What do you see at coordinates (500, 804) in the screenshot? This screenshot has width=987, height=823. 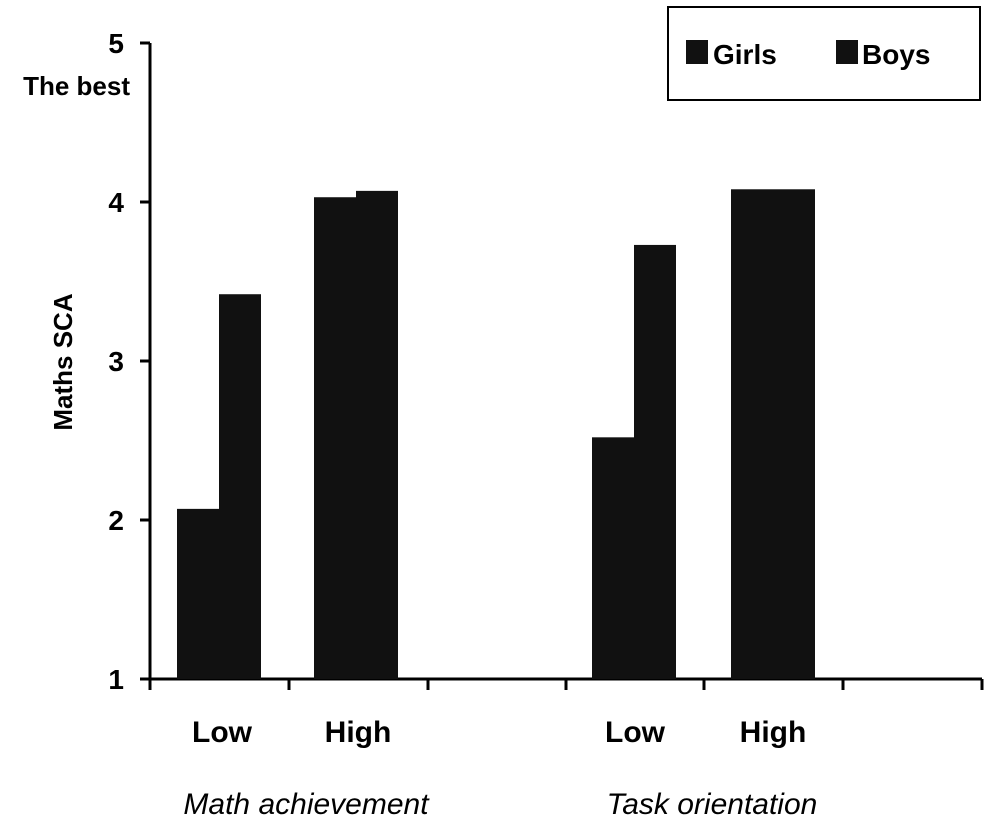 I see `group-labels: Math achievement Task orientation` at bounding box center [500, 804].